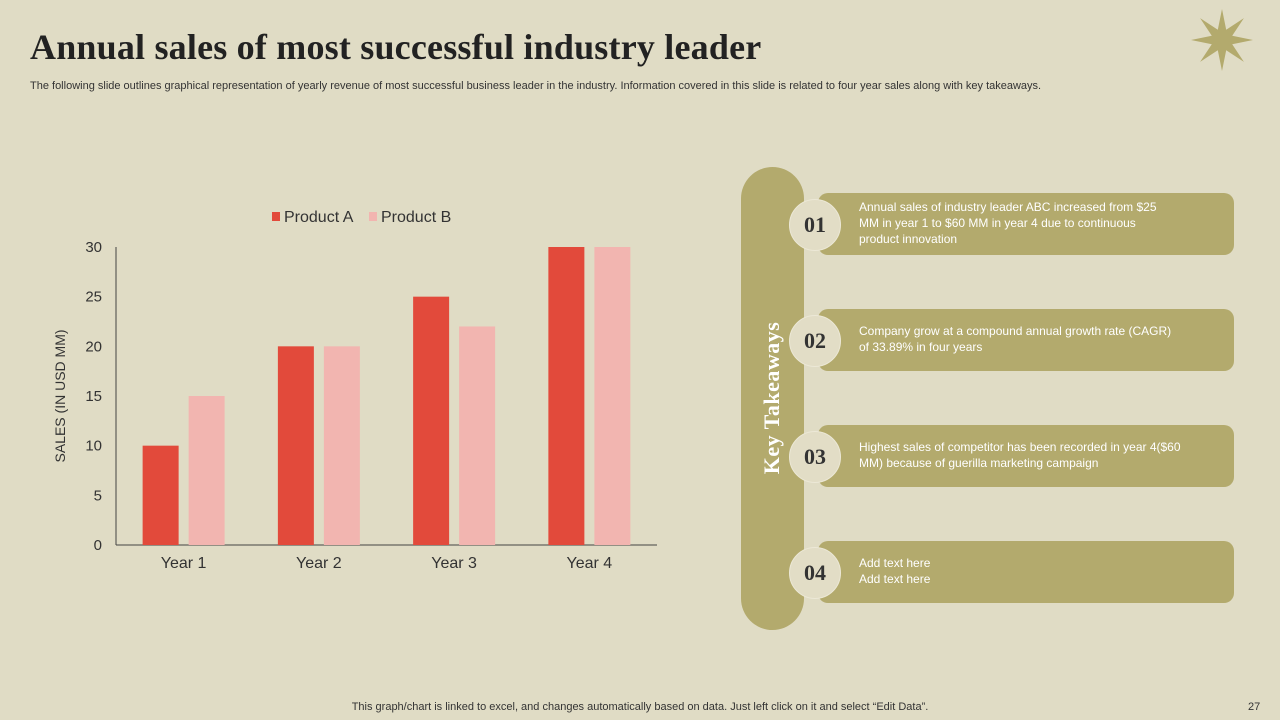 This screenshot has height=720, width=1280. Describe the element at coordinates (416, 217) in the screenshot. I see `legend-label: Product B` at that location.